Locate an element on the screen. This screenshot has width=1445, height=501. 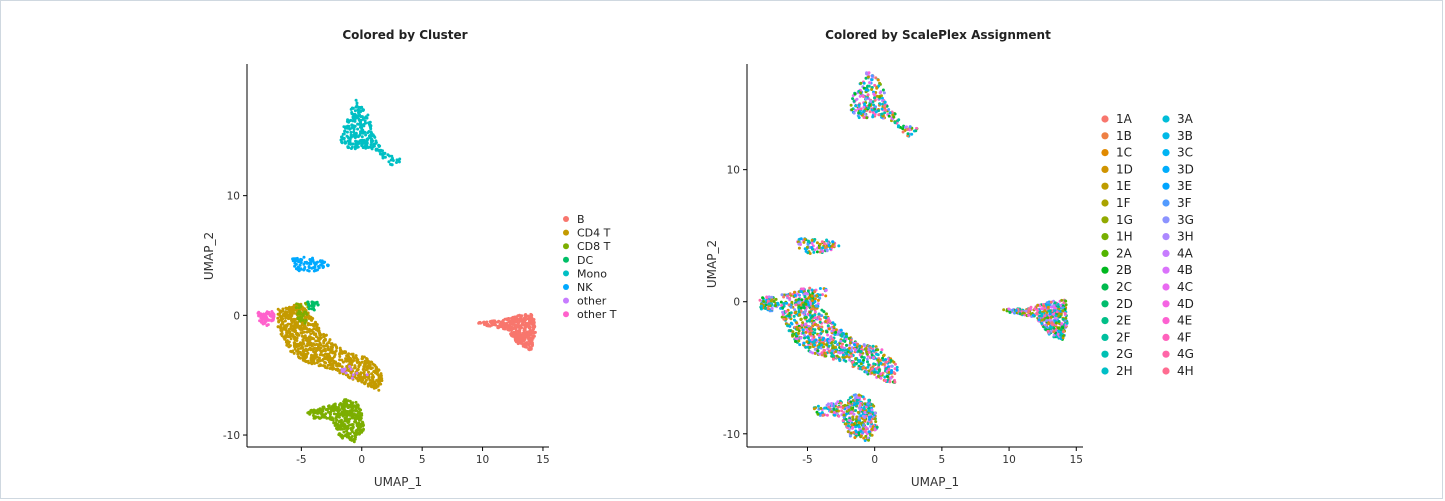
legend-label: 4C is located at coordinates (1185, 287).